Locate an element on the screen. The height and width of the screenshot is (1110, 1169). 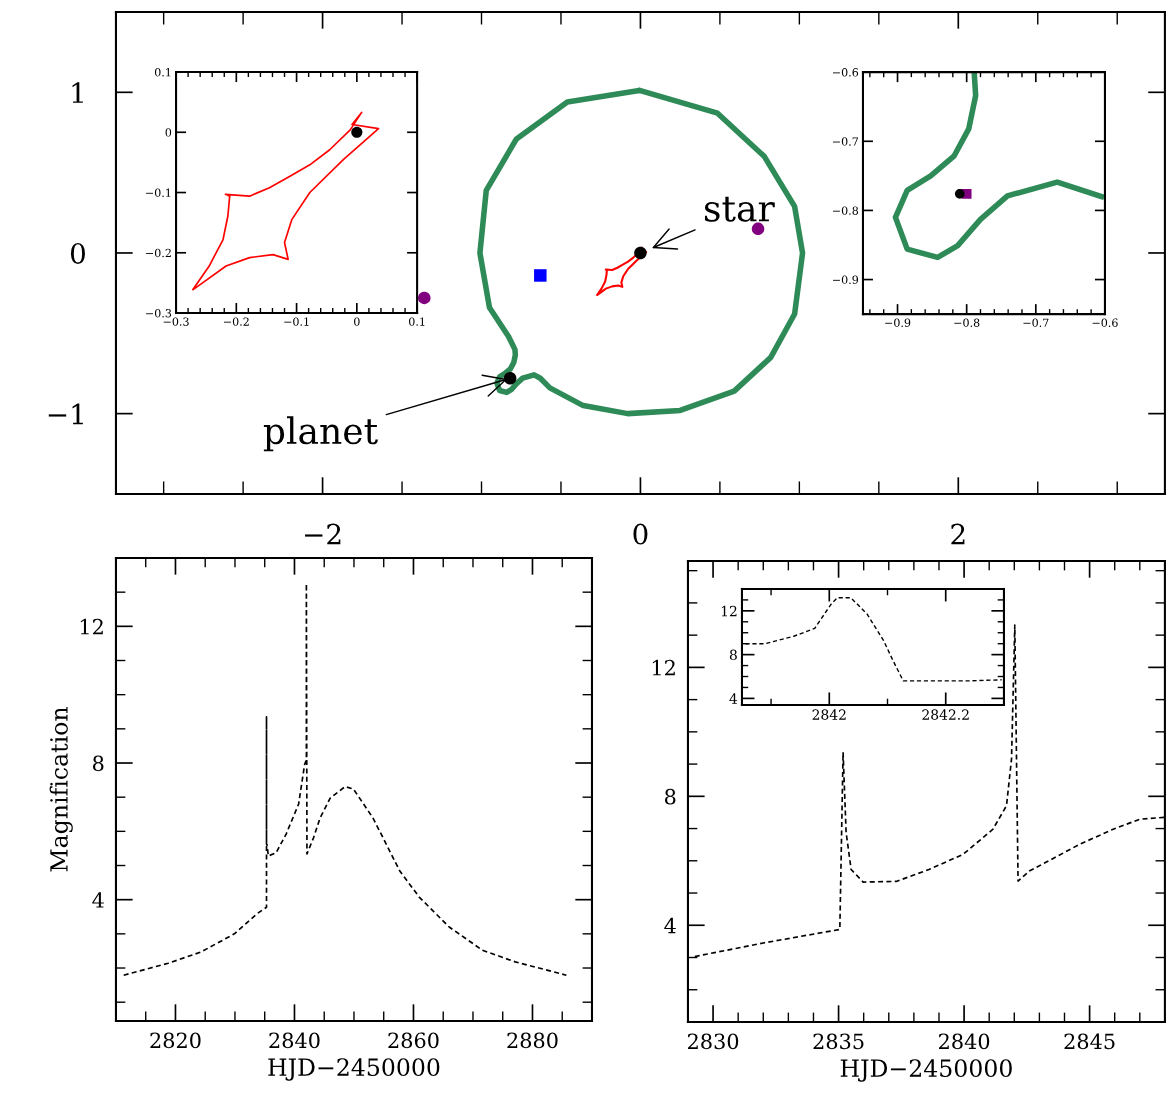
x-tick-label: 2880 is located at coordinates (532, 1040).